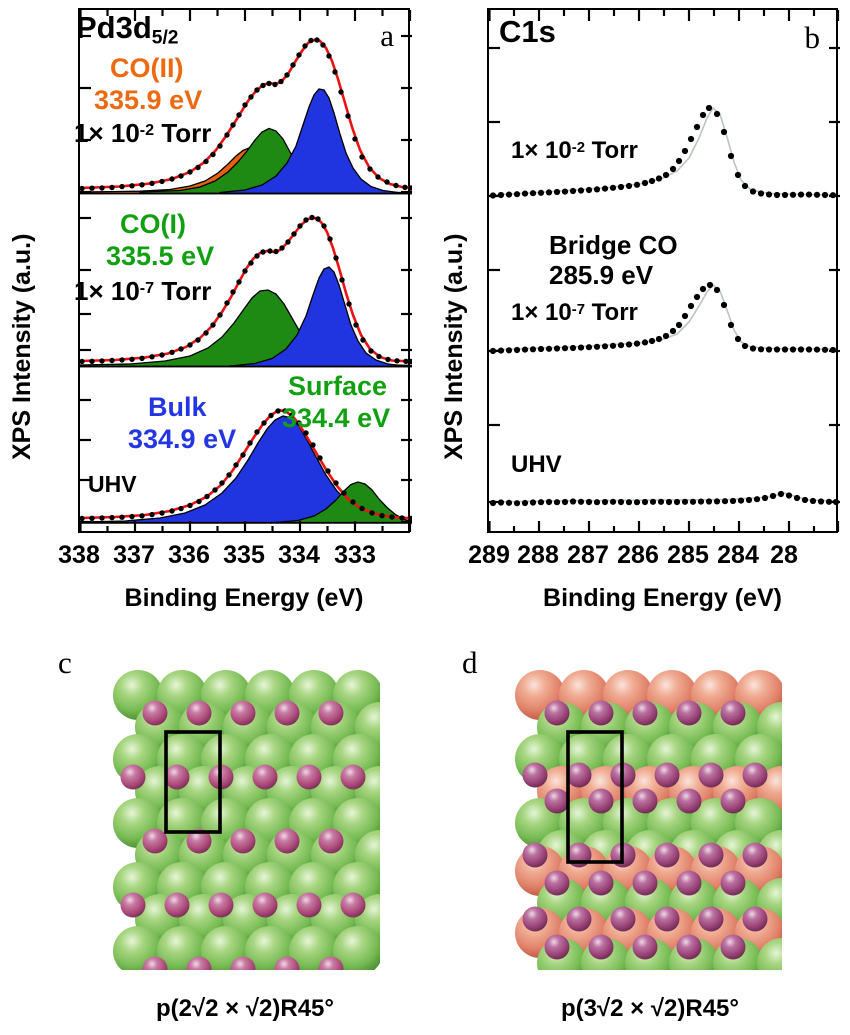 This screenshot has width=850, height=1035. Describe the element at coordinates (662, 598) in the screenshot. I see `panel-b-x-axis-label: Binding Energy (eV)` at that location.